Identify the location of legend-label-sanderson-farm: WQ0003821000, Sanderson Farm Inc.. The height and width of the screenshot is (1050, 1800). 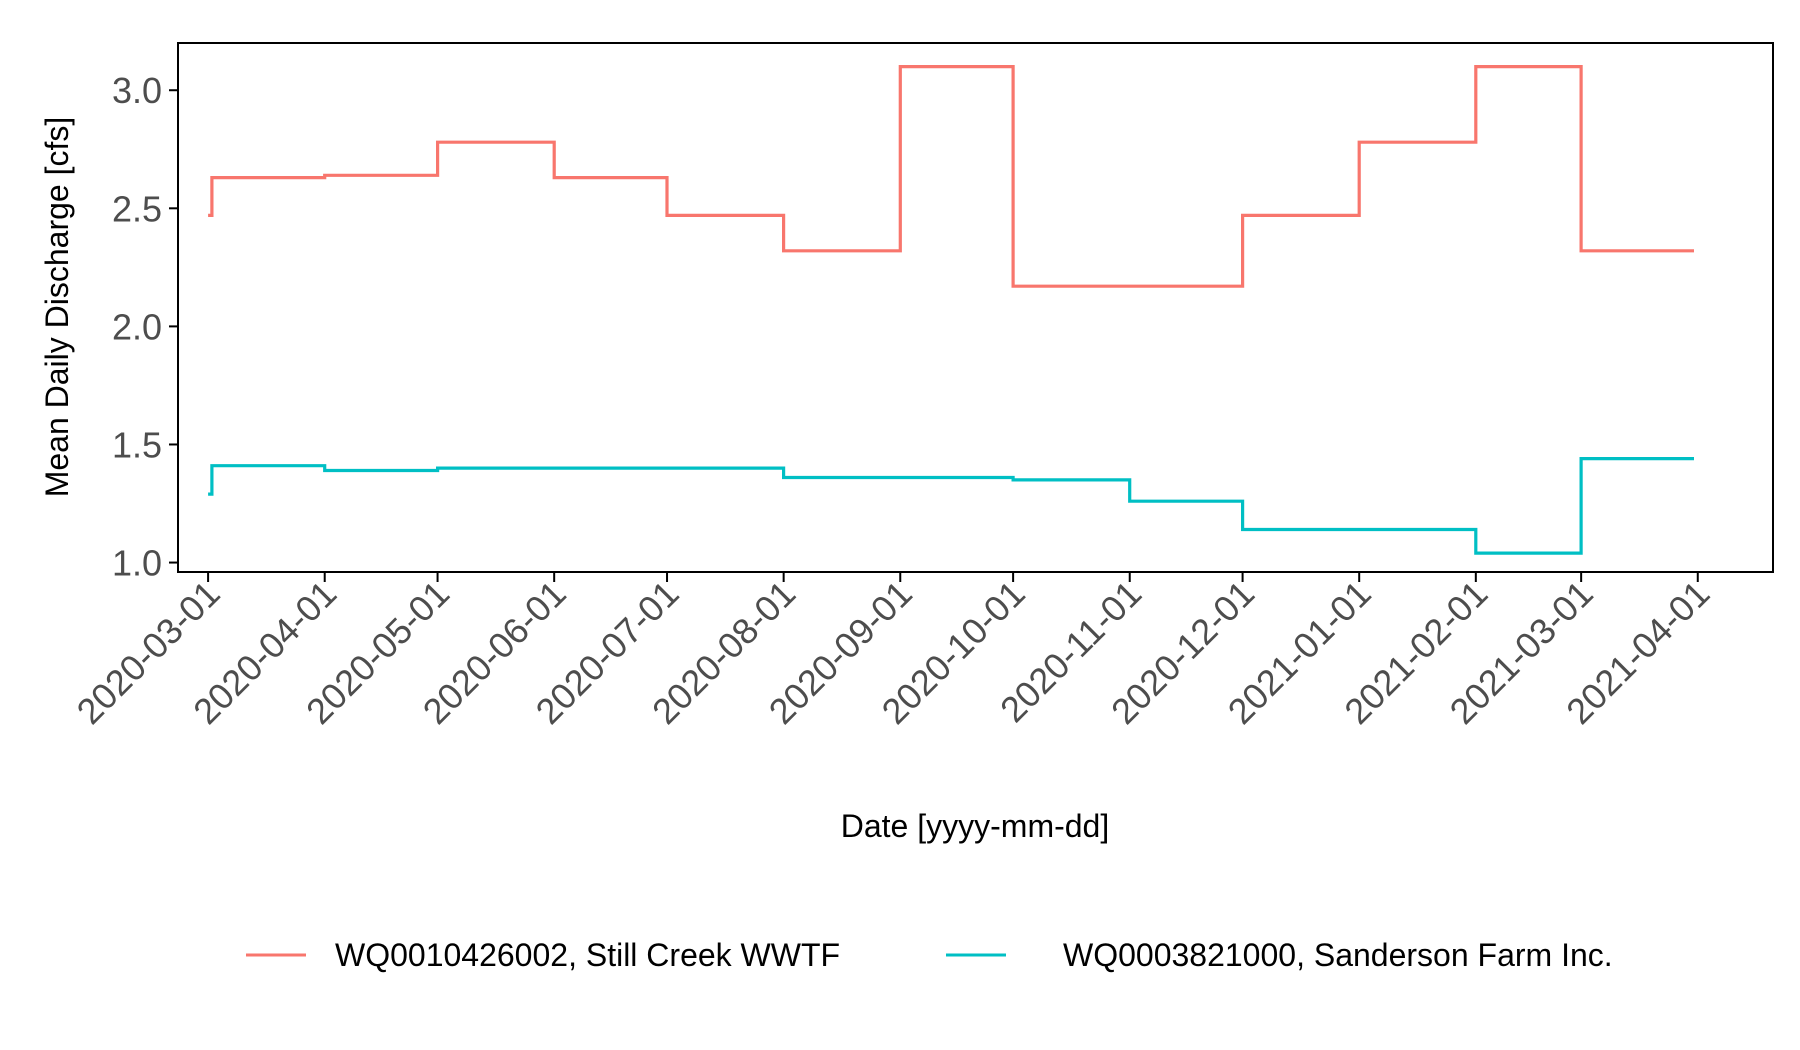
(1338, 955).